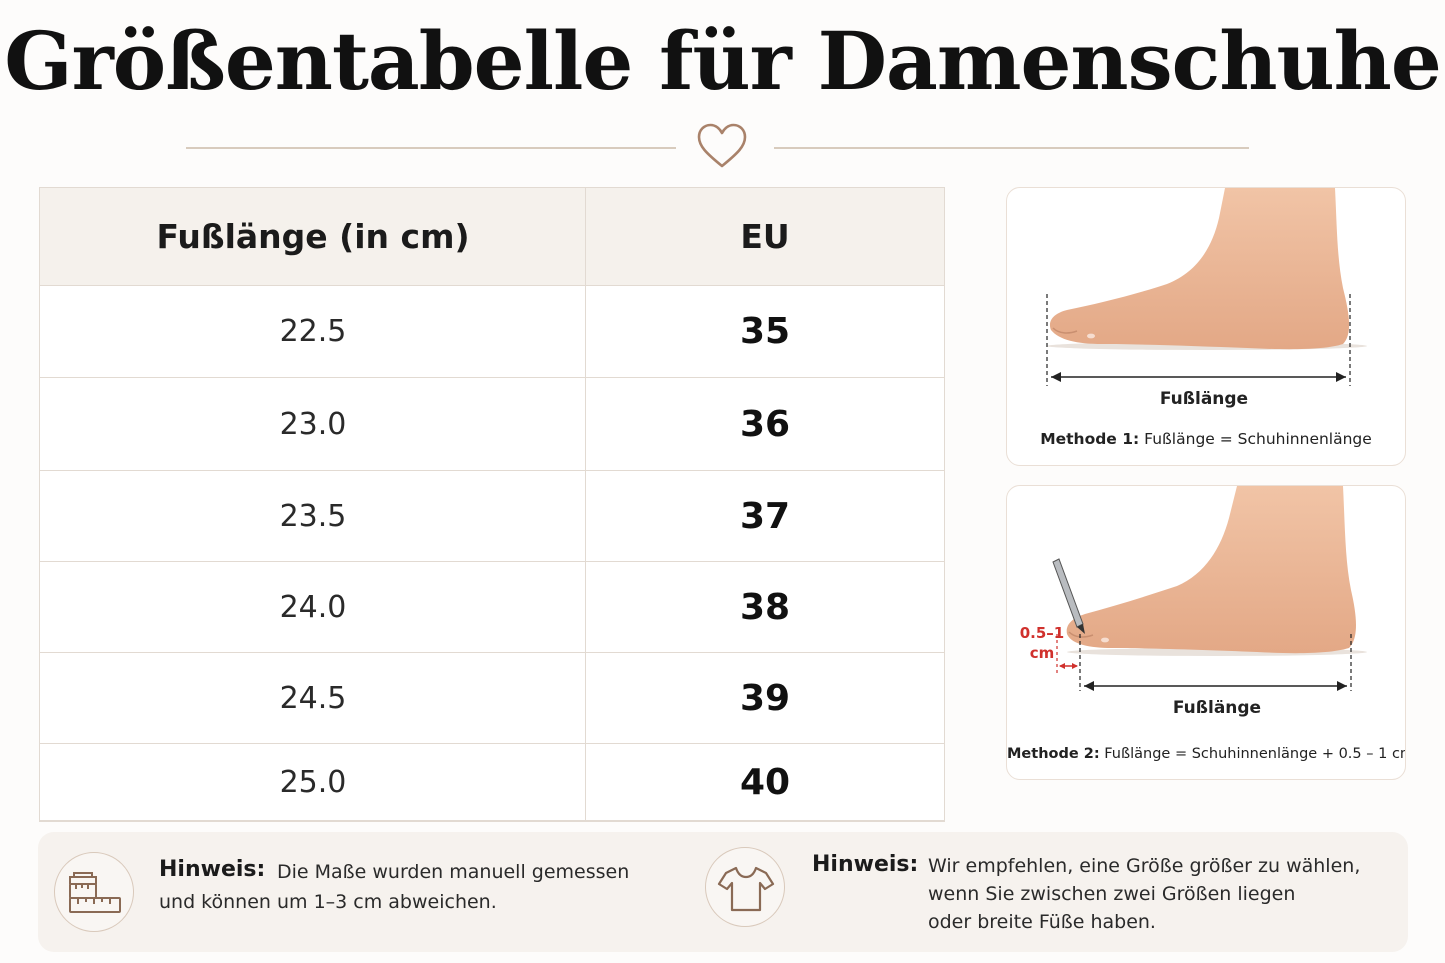 The height and width of the screenshot is (963, 1445). Describe the element at coordinates (765, 424) in the screenshot. I see `eu-size-cell: 36` at that location.